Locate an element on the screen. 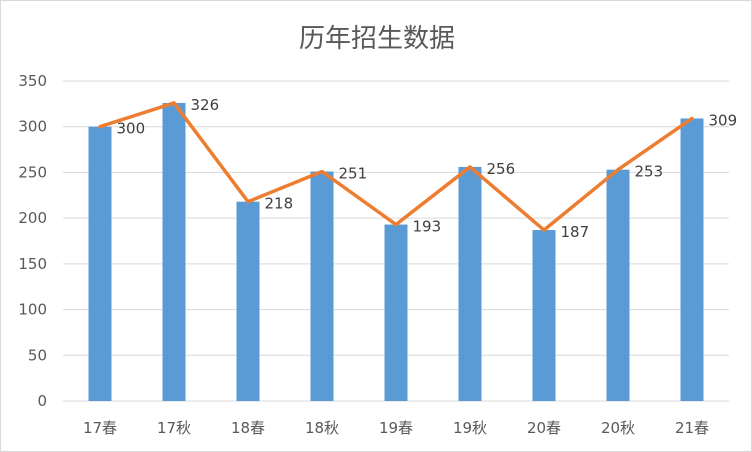  y-tick-label: 200 is located at coordinates (32, 218).